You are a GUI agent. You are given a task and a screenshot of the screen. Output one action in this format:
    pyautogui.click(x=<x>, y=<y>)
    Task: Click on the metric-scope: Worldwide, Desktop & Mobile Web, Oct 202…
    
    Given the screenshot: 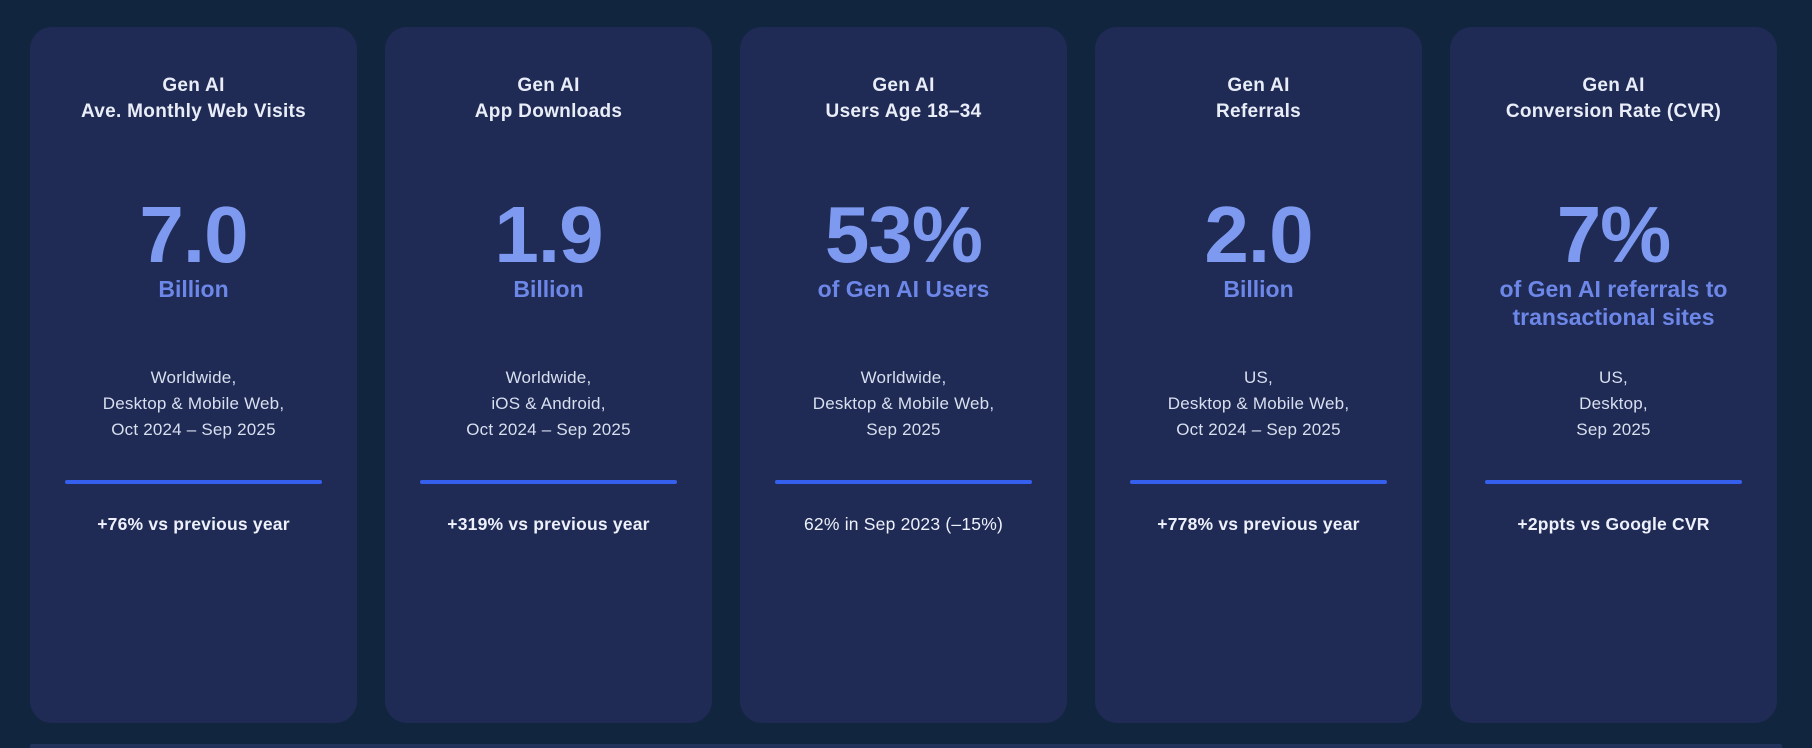 What is the action you would take?
    pyautogui.click(x=194, y=404)
    